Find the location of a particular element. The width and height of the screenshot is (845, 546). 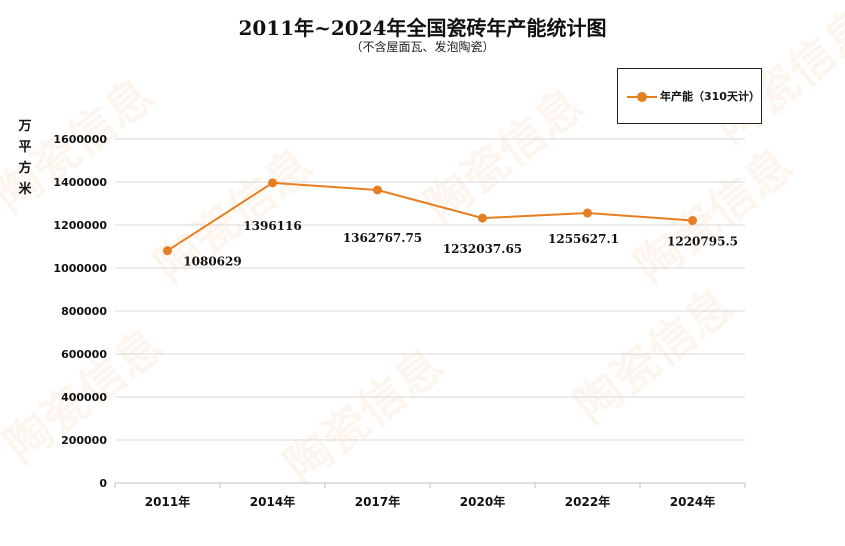

x-tick-label: 2022年 is located at coordinates (587, 501).